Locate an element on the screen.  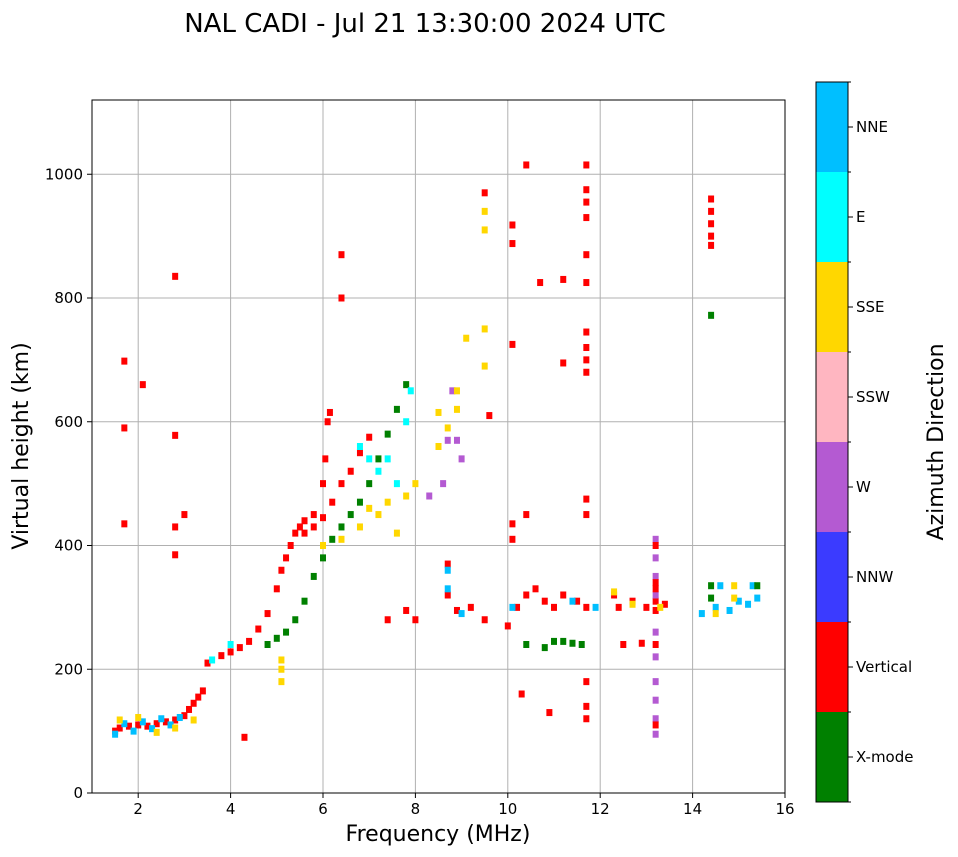
x-tick-label: 2 is located at coordinates (138, 809).